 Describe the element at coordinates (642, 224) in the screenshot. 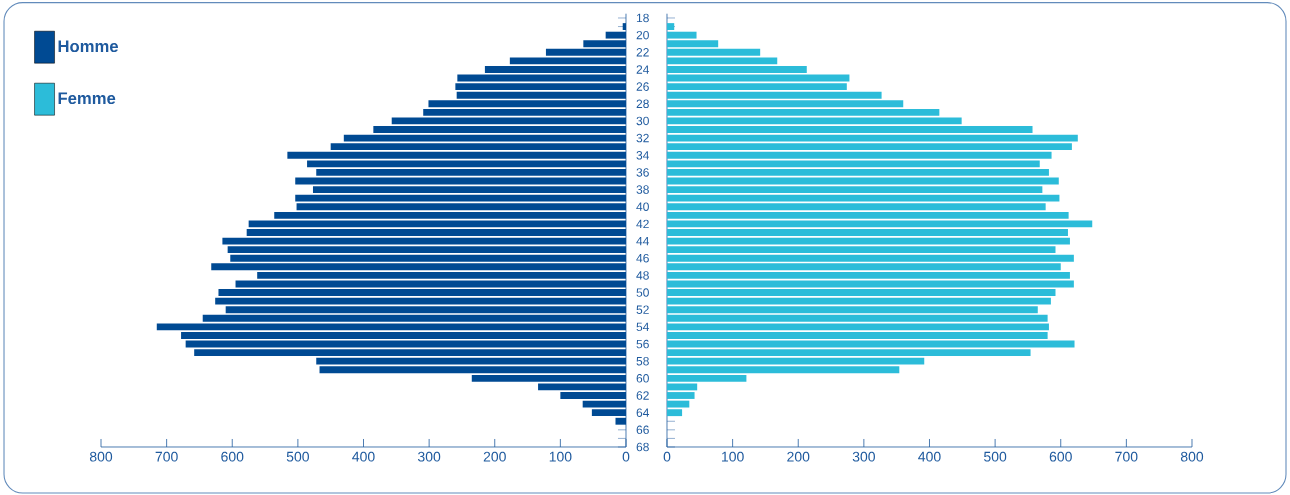

I see `y-tick-label: 42` at that location.